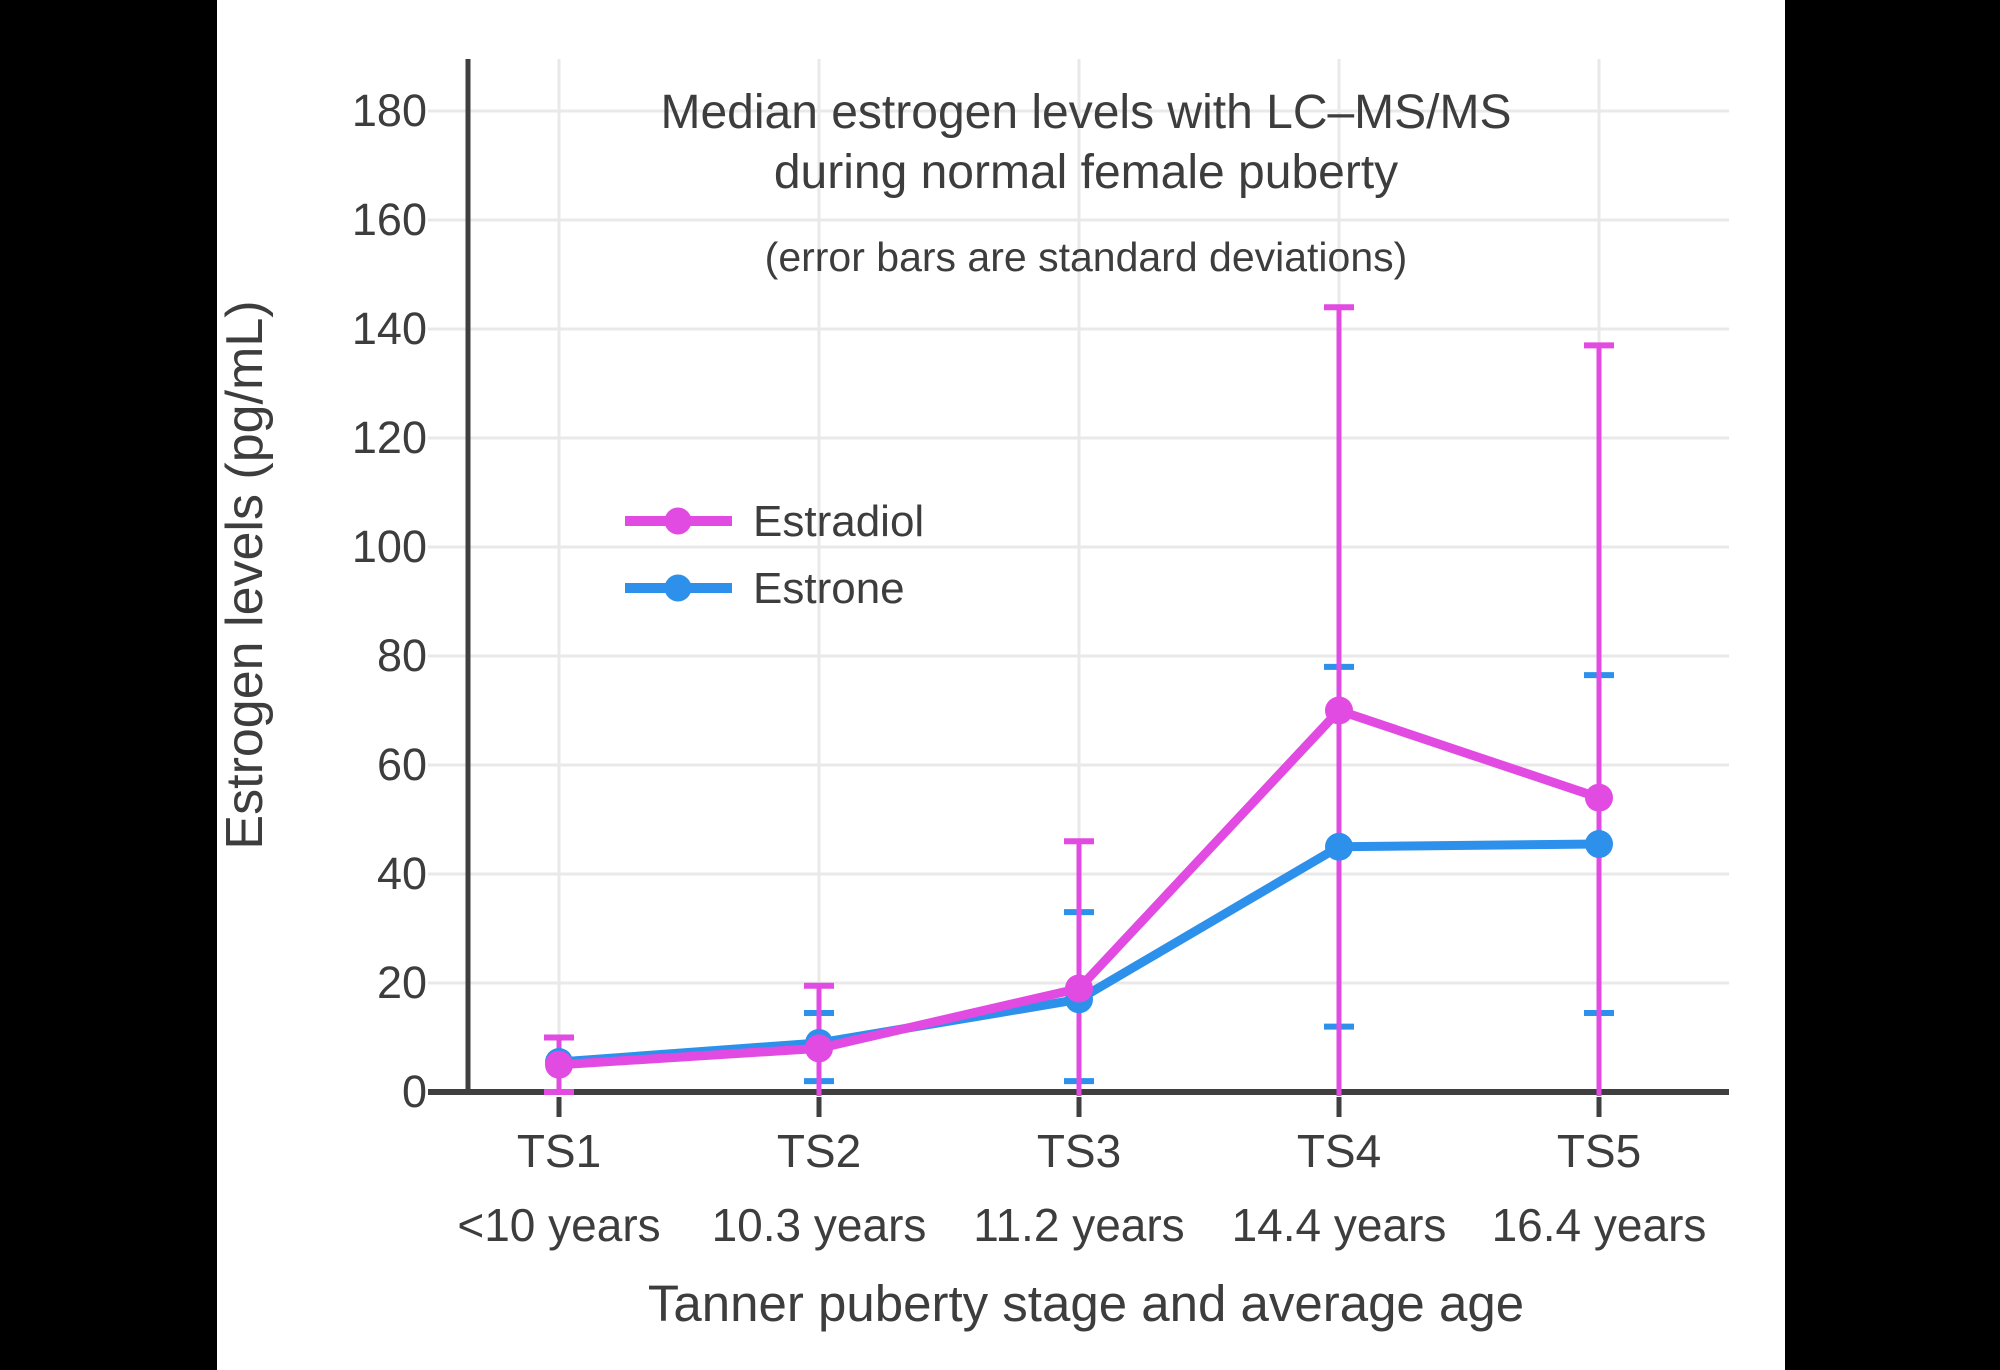  What do you see at coordinates (402, 982) in the screenshot?
I see `y-tick-label: 20` at bounding box center [402, 982].